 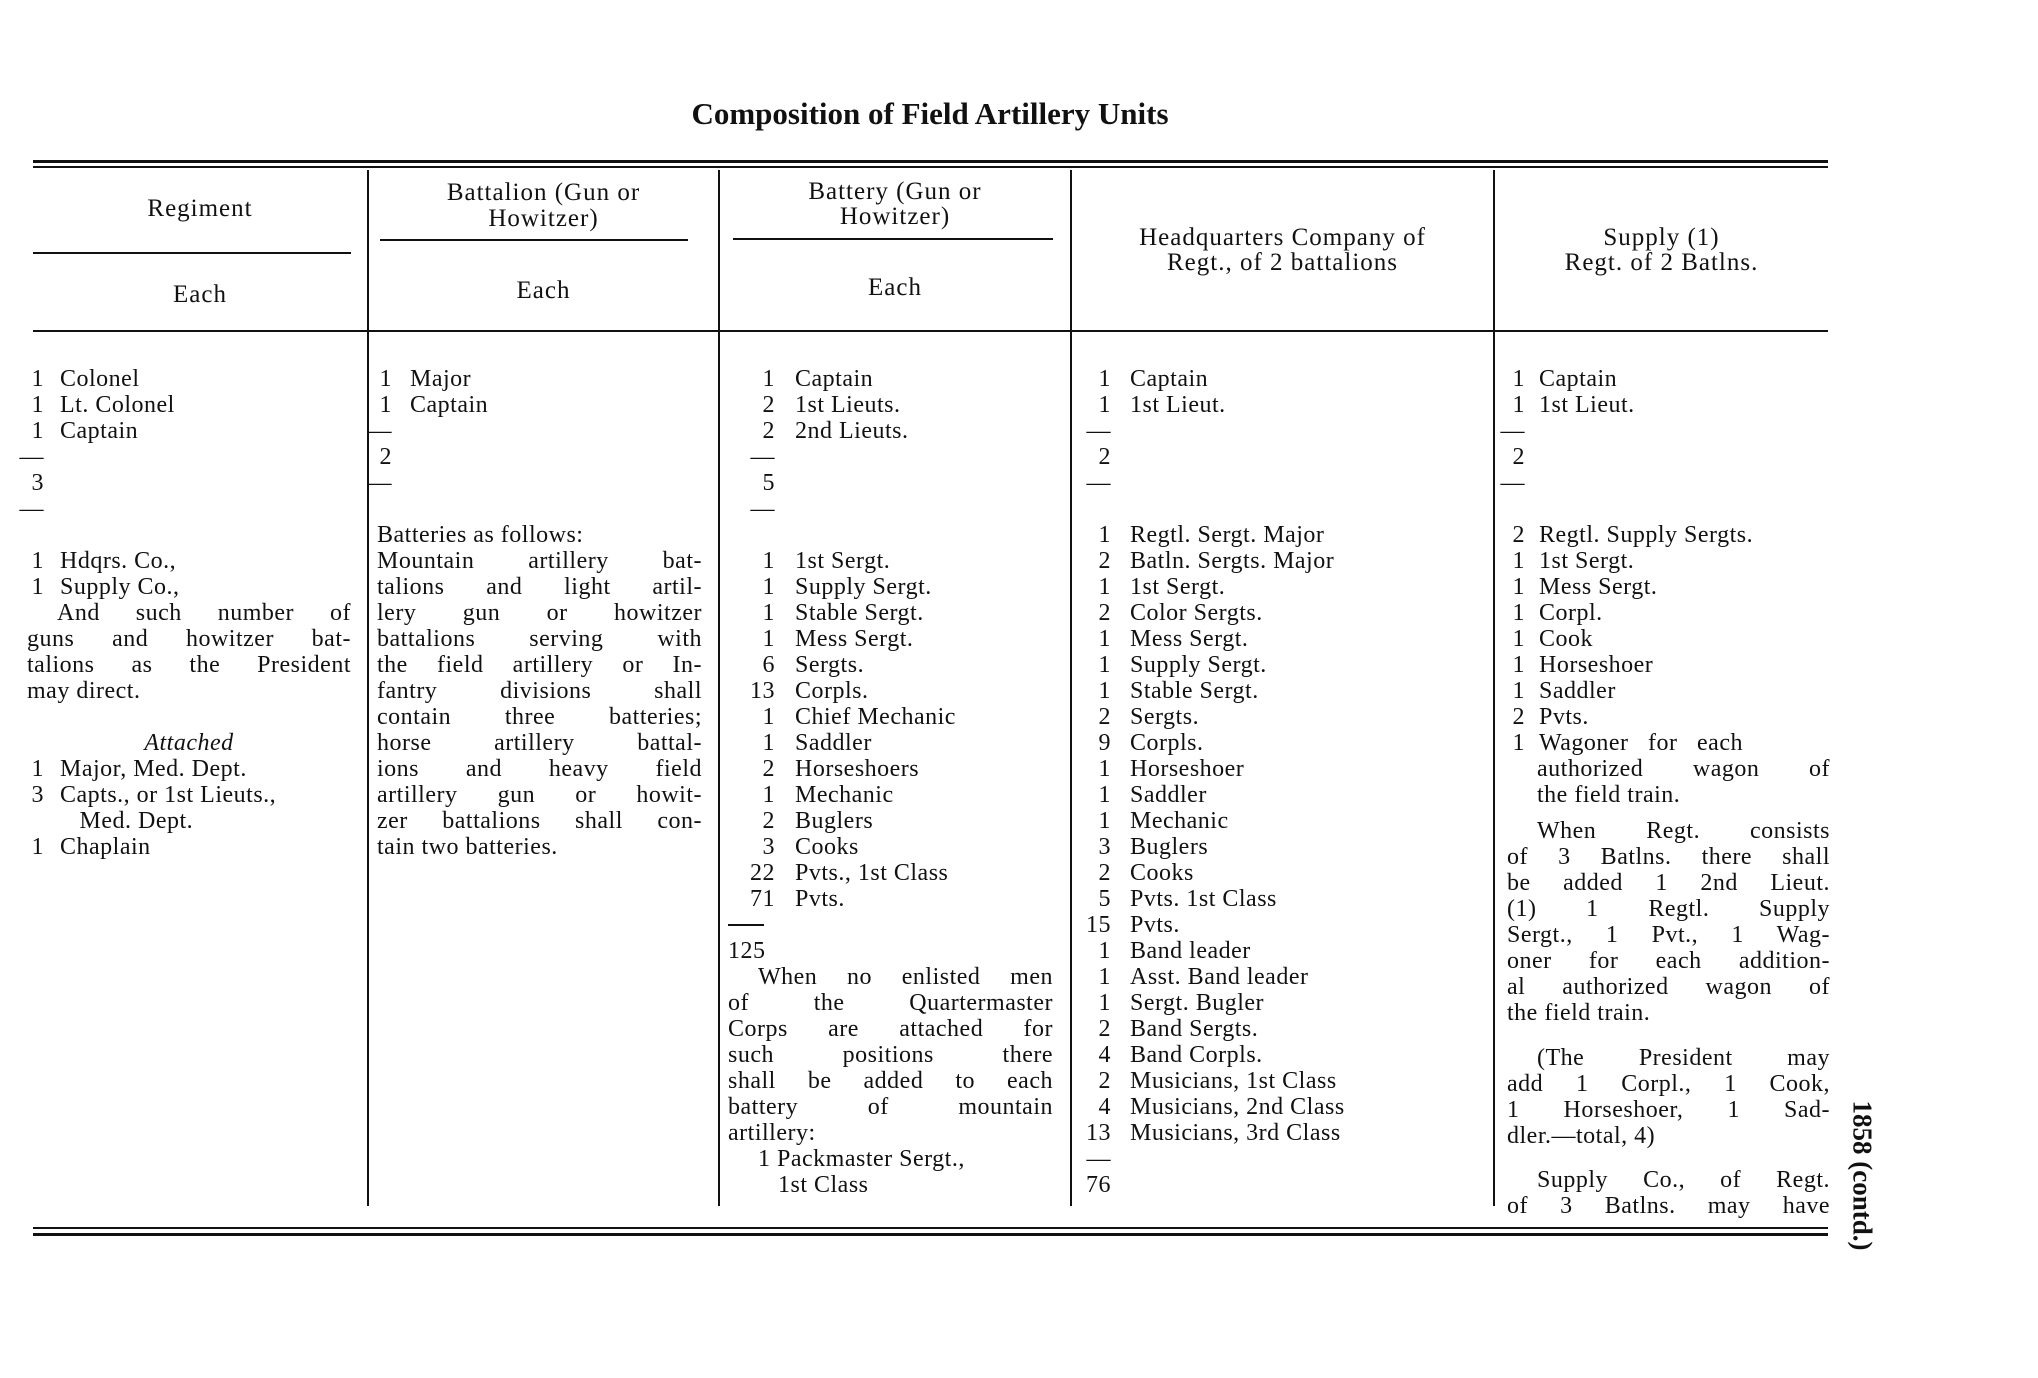 What do you see at coordinates (1512, 431) in the screenshot?
I see `supply-count: —` at bounding box center [1512, 431].